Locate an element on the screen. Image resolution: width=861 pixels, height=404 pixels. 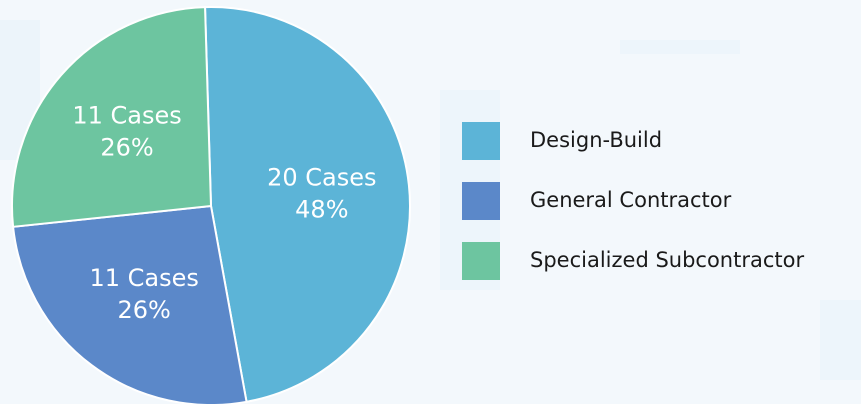
legend-label: General Contractor is located at coordinates (631, 200).